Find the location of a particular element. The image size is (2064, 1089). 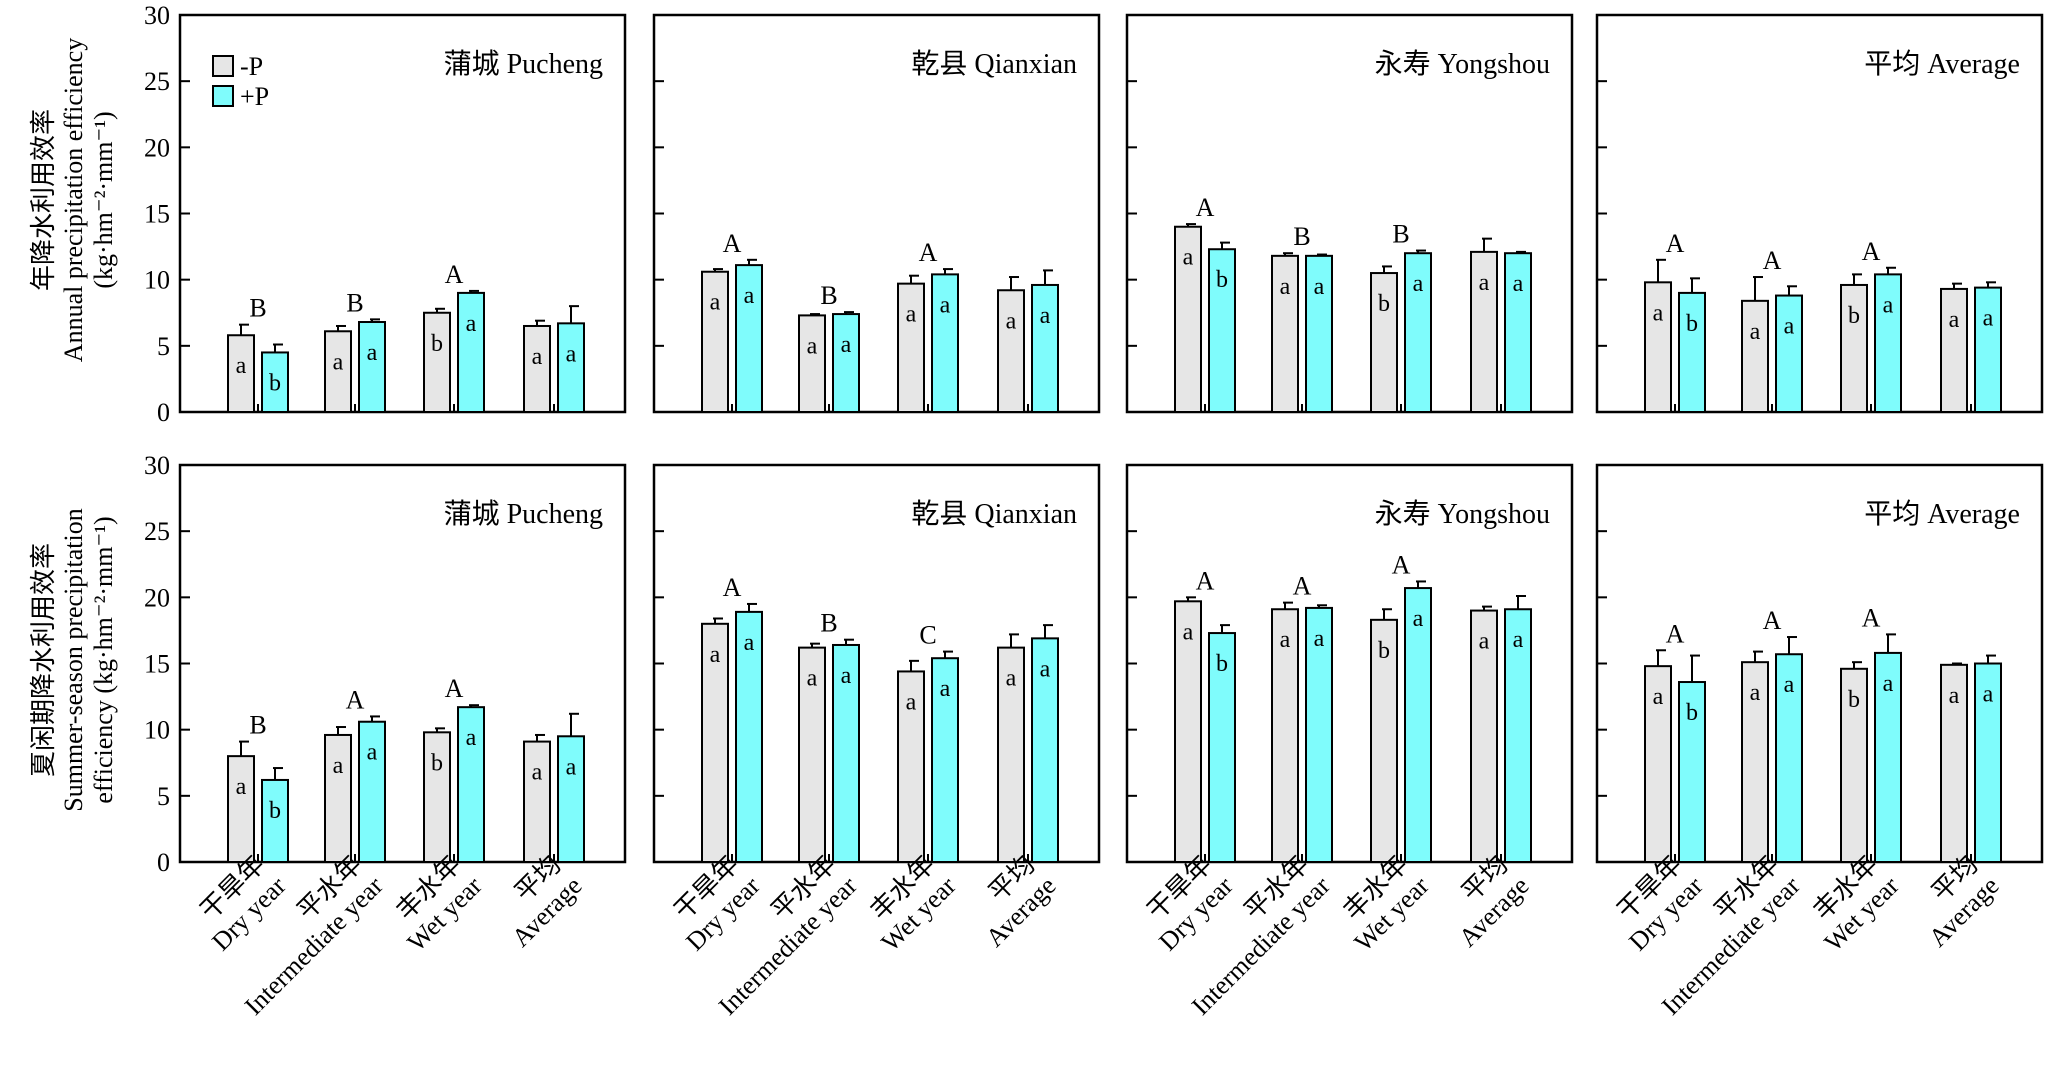

legend-label-minus-p: -P is located at coordinates (251, 66).